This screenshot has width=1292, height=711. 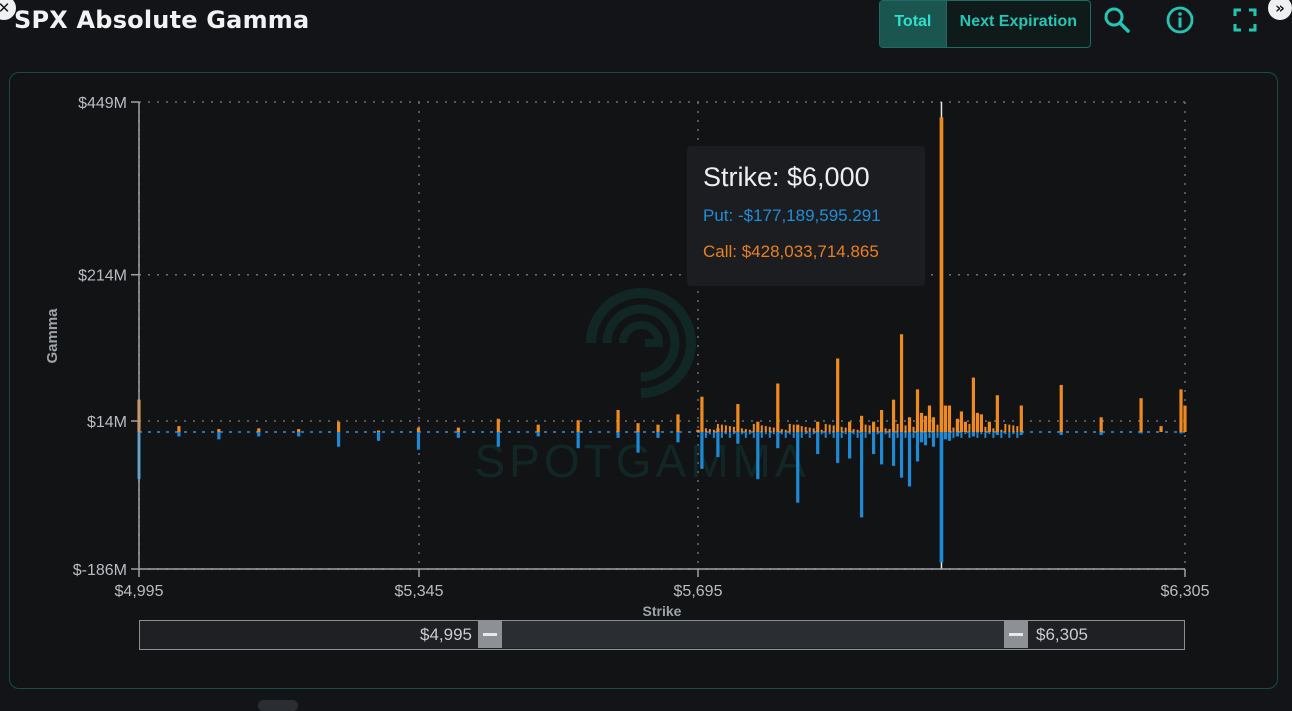 I want to click on expand-icon: », so click(x=1280, y=10).